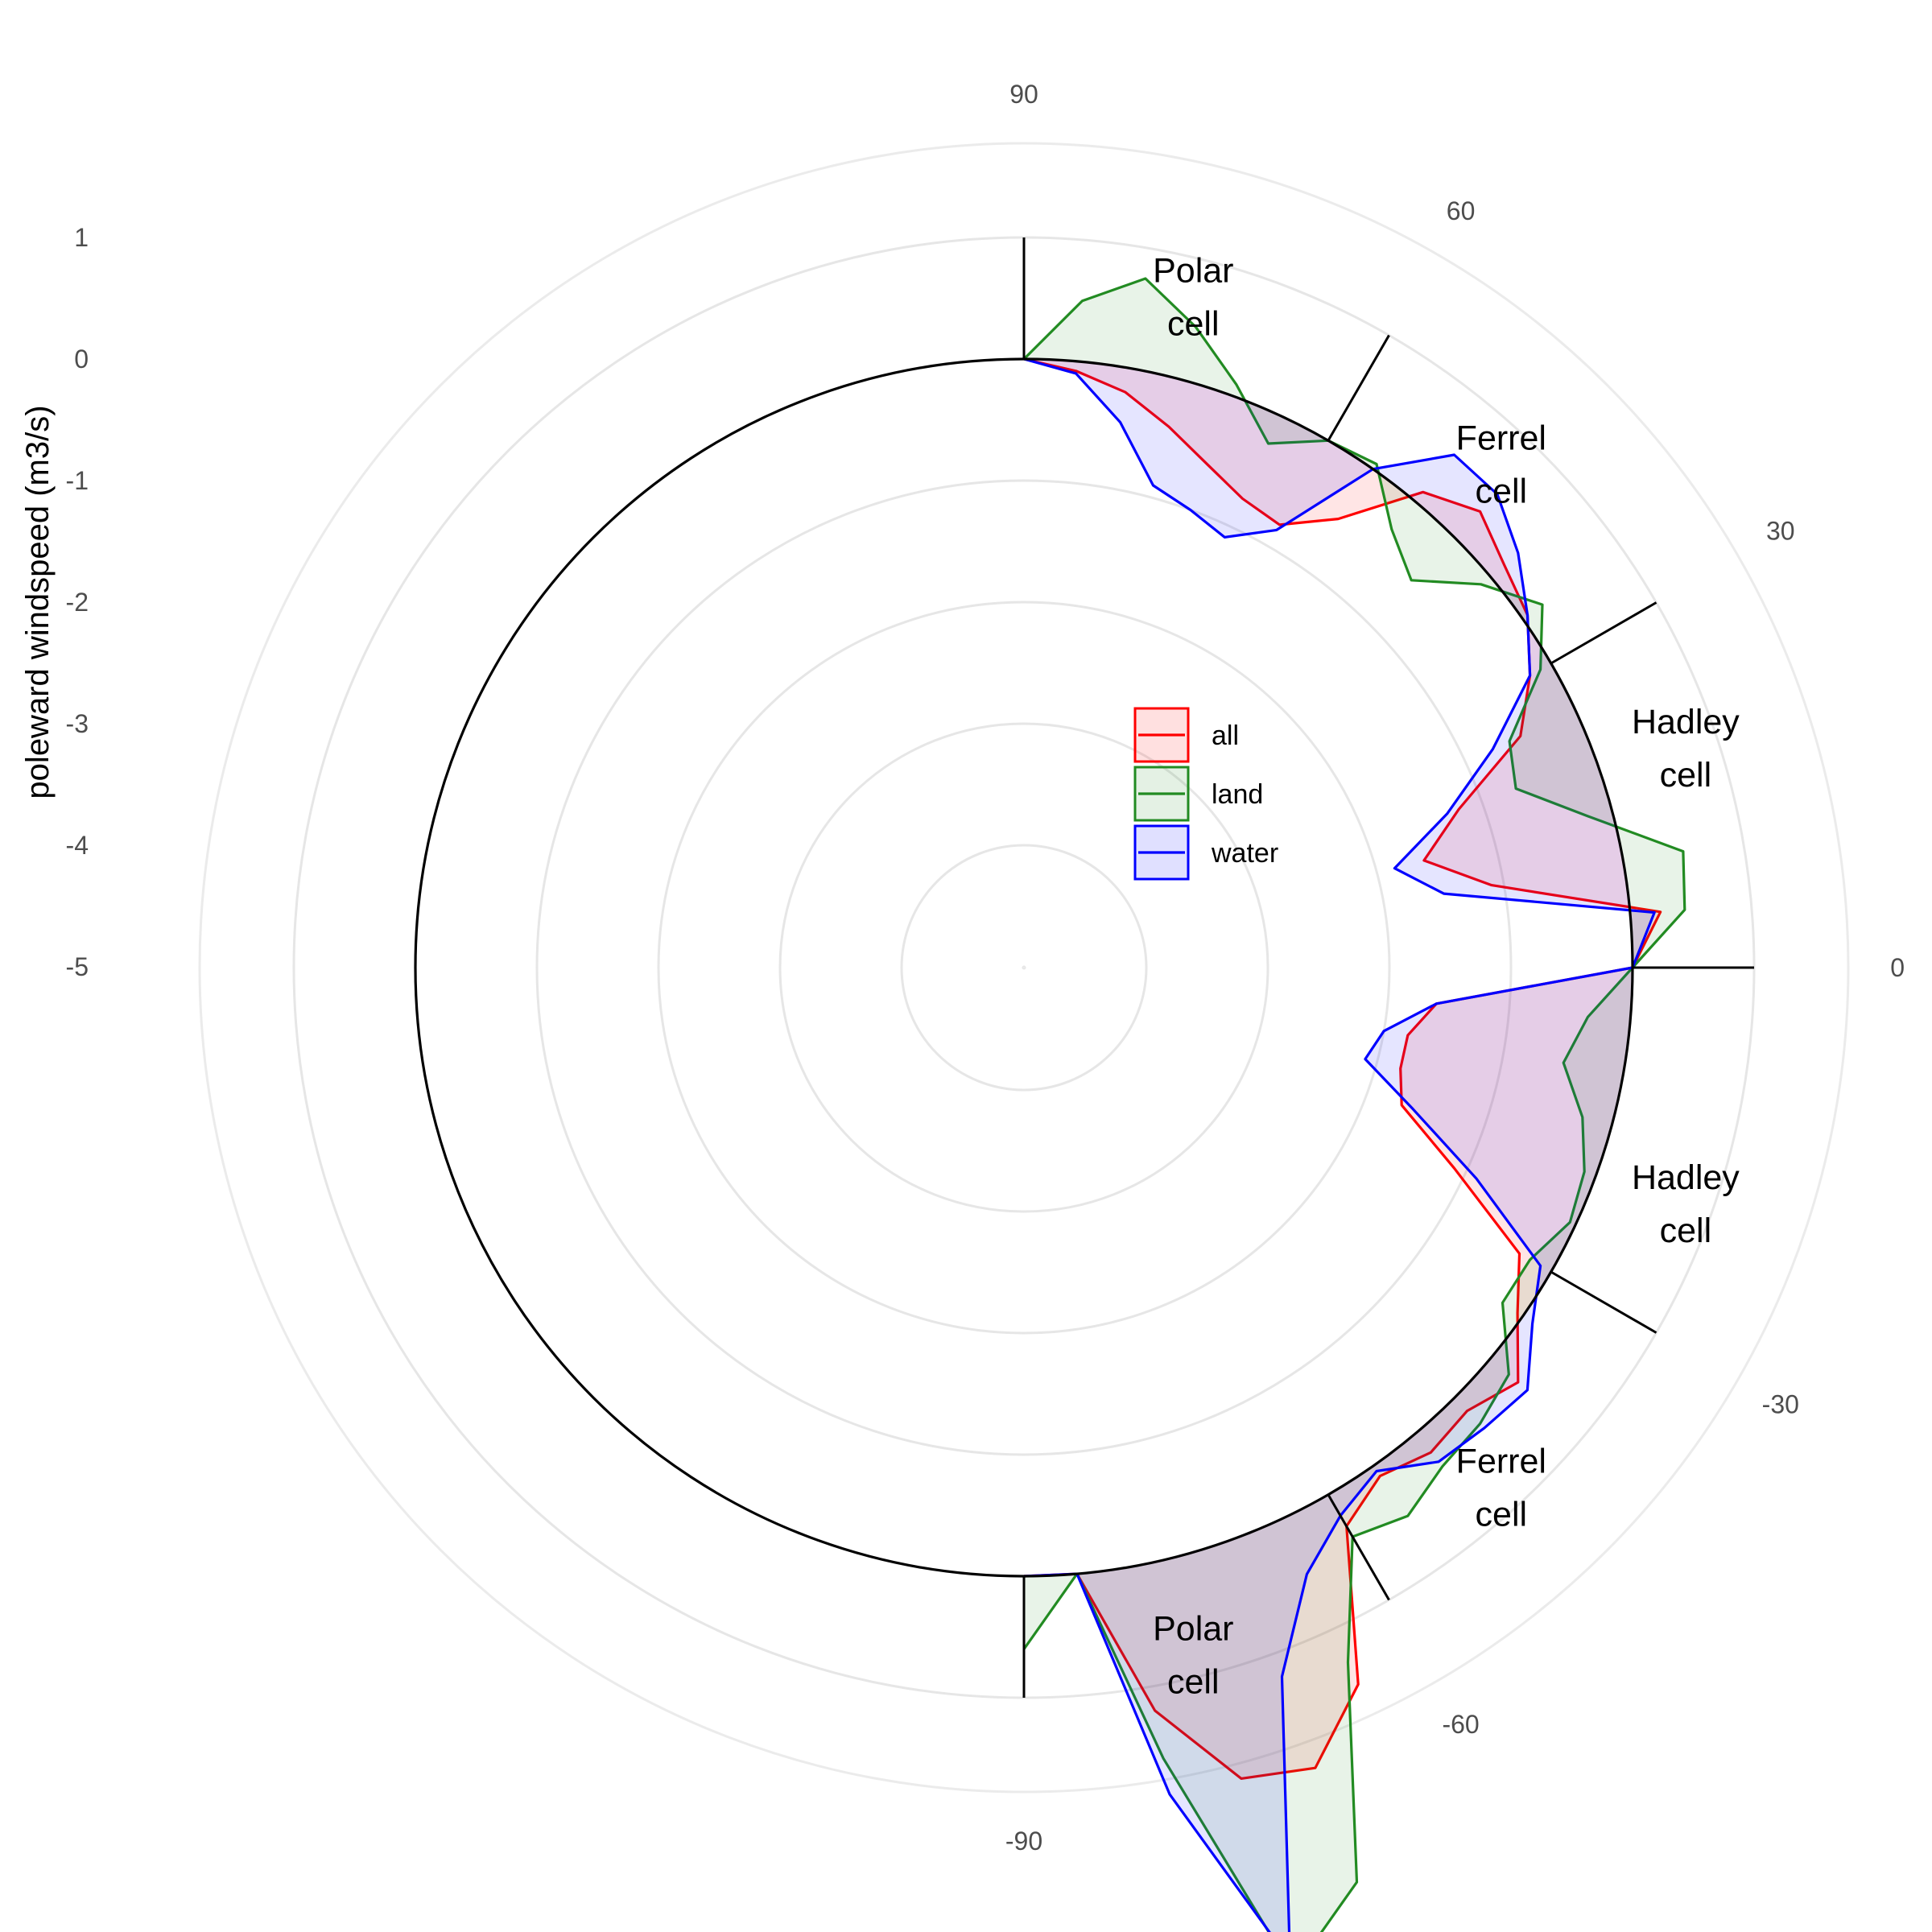 The height and width of the screenshot is (1932, 1932). What do you see at coordinates (1780, 1404) in the screenshot?
I see `theta-tick-label: -30` at bounding box center [1780, 1404].